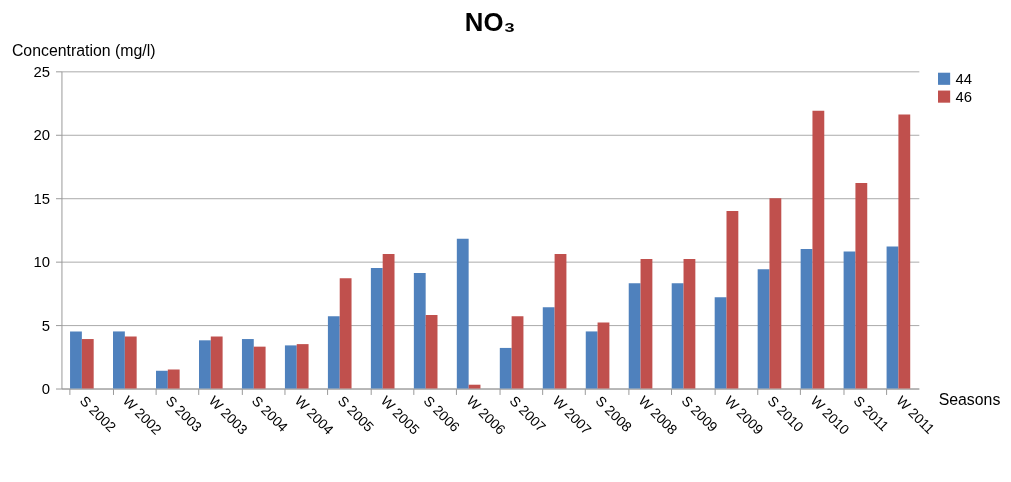  Describe the element at coordinates (46, 325) in the screenshot. I see `y-tick-label: 5` at that location.